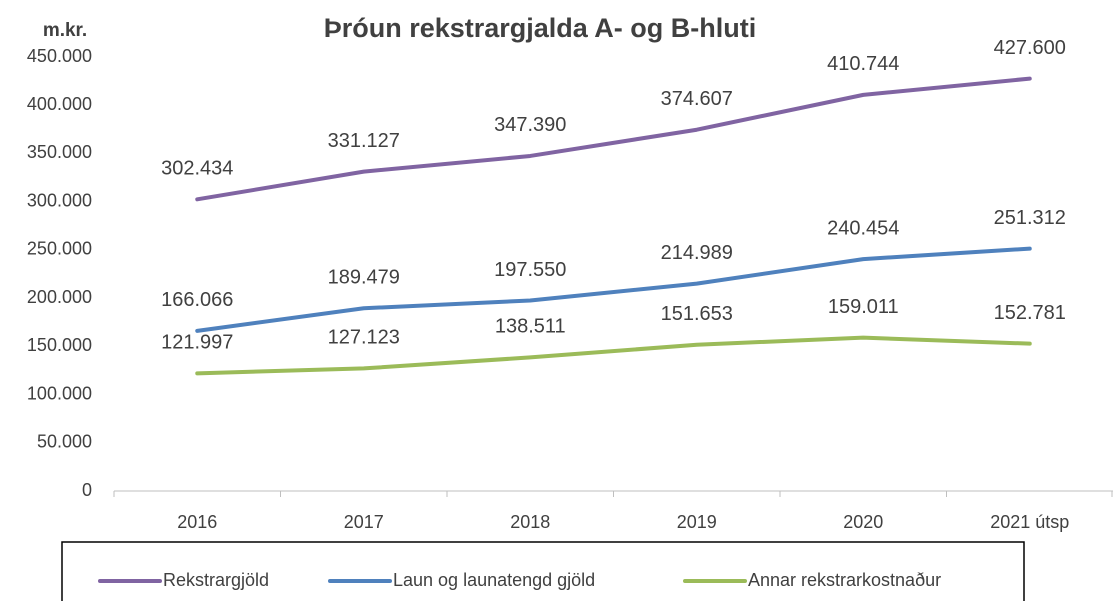 This screenshot has height=601, width=1113. Describe the element at coordinates (364, 522) in the screenshot. I see `x-tick-label: 2017` at that location.